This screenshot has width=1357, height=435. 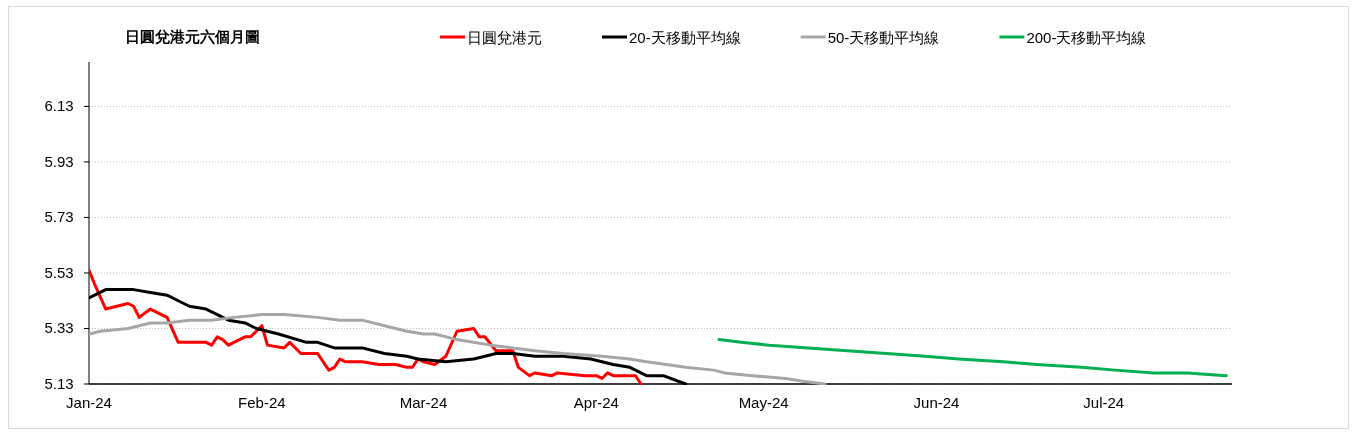 I want to click on y-tick-label: 5.93, so click(x=59, y=161).